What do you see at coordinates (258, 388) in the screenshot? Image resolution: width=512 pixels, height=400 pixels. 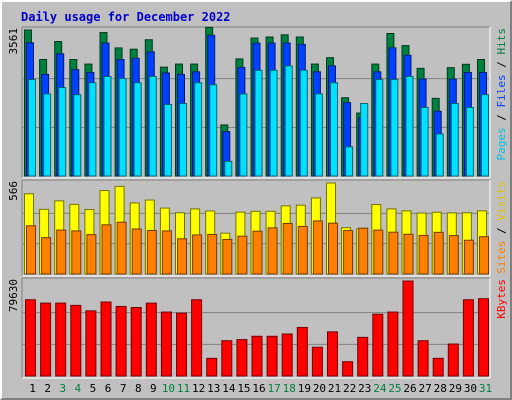 I see `x-tick-label-day-16: 16` at bounding box center [258, 388].